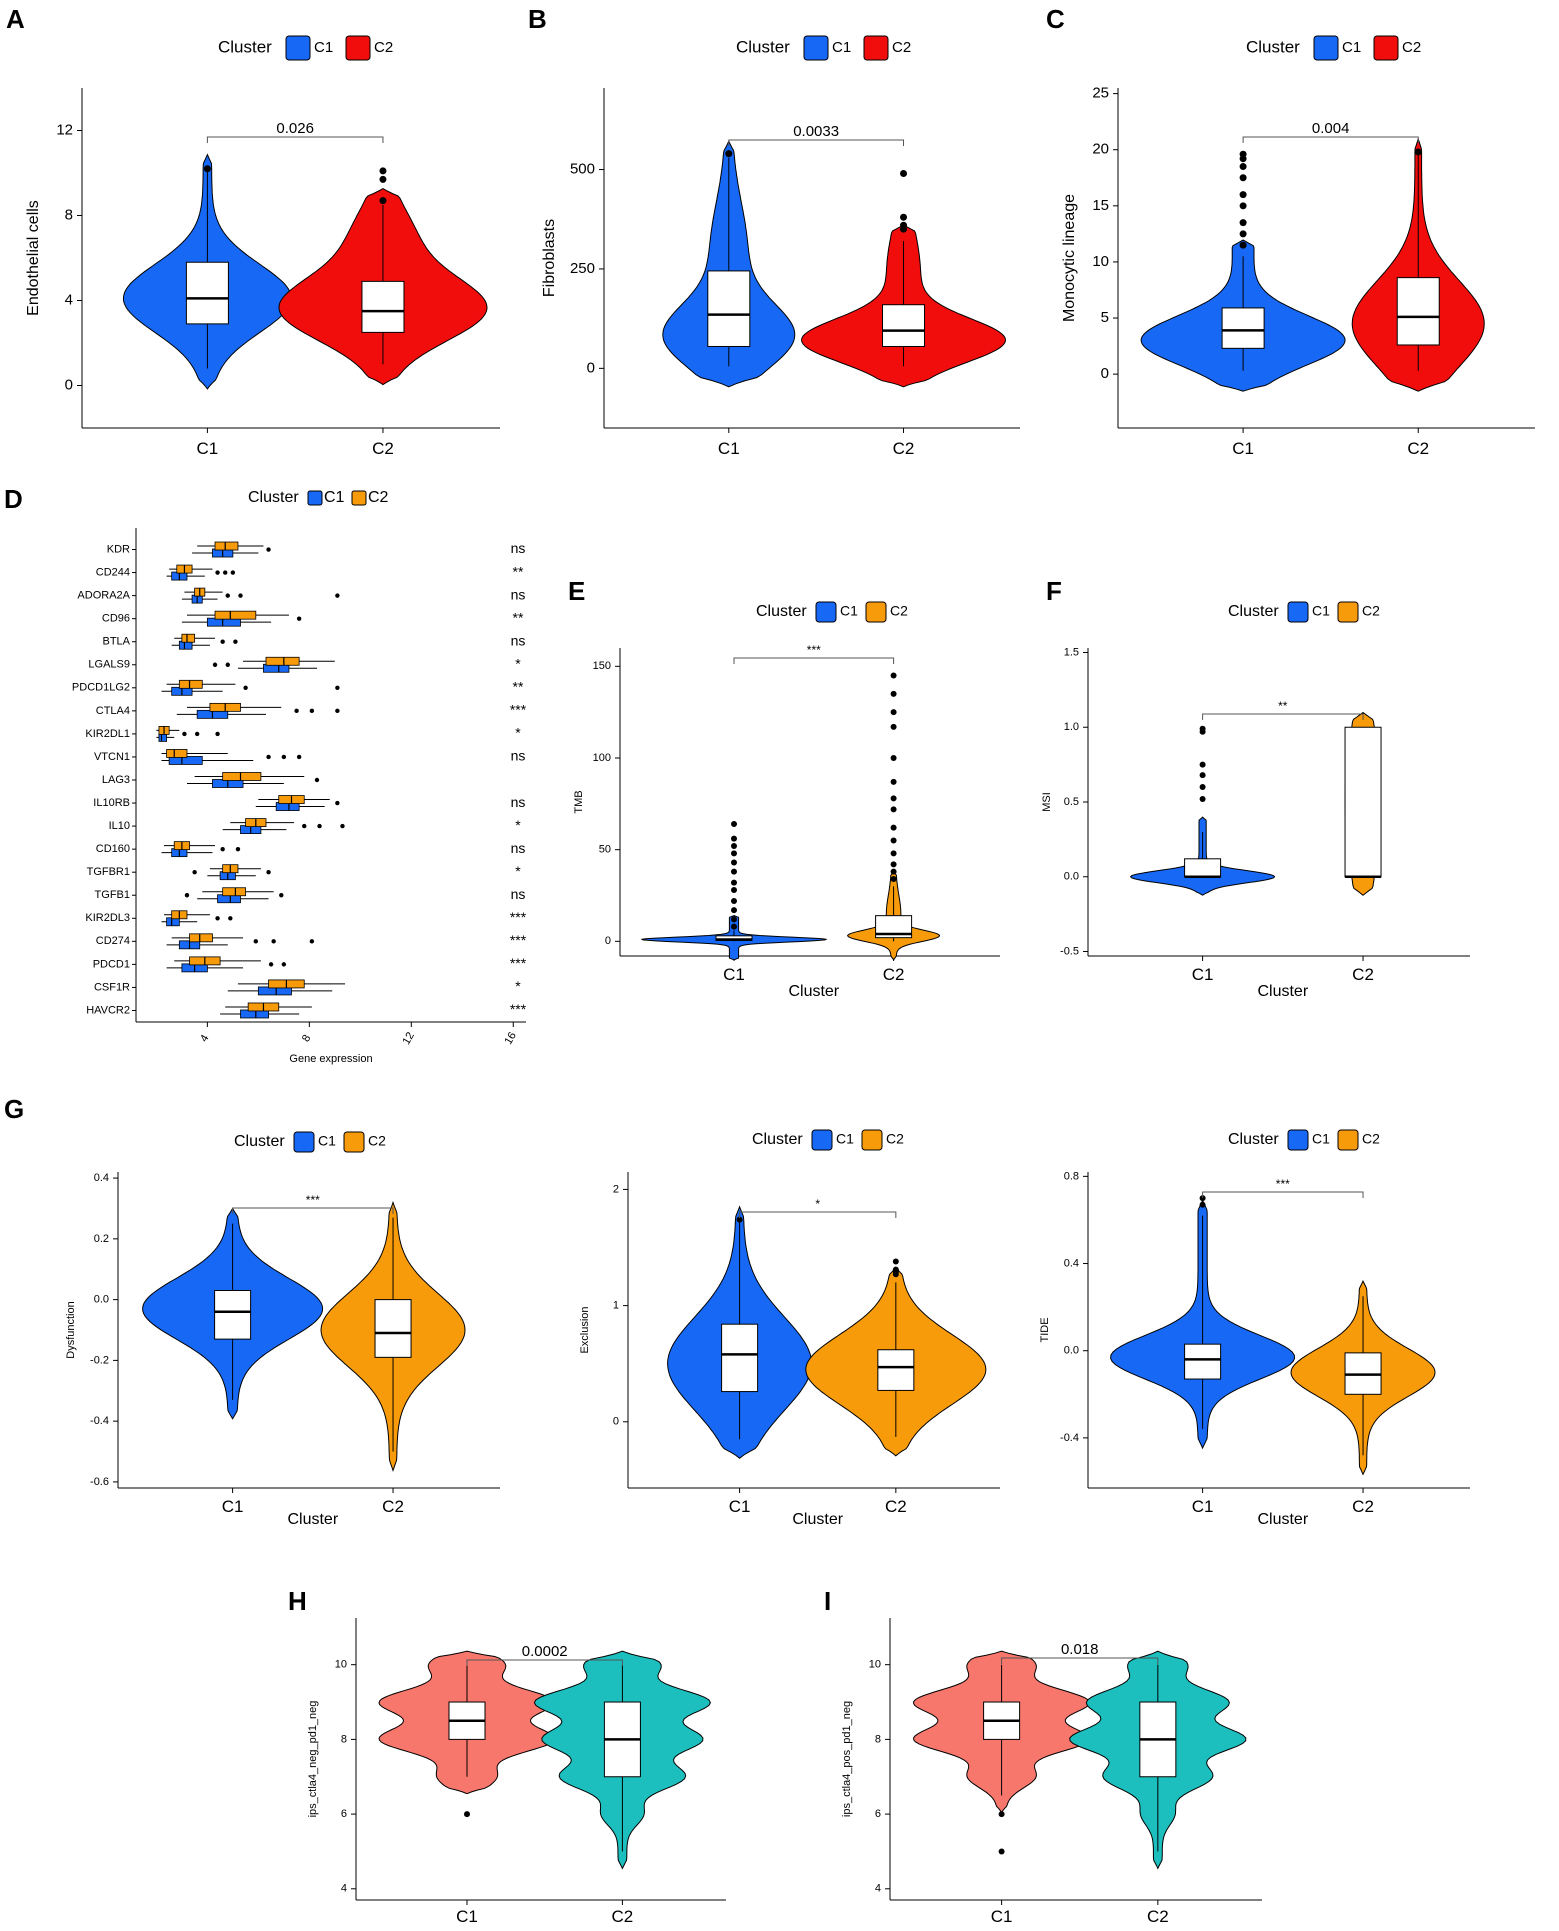 This screenshot has width=1559, height=1931. What do you see at coordinates (518, 594) in the screenshot?
I see `significance-label-adora2a: ns` at bounding box center [518, 594].